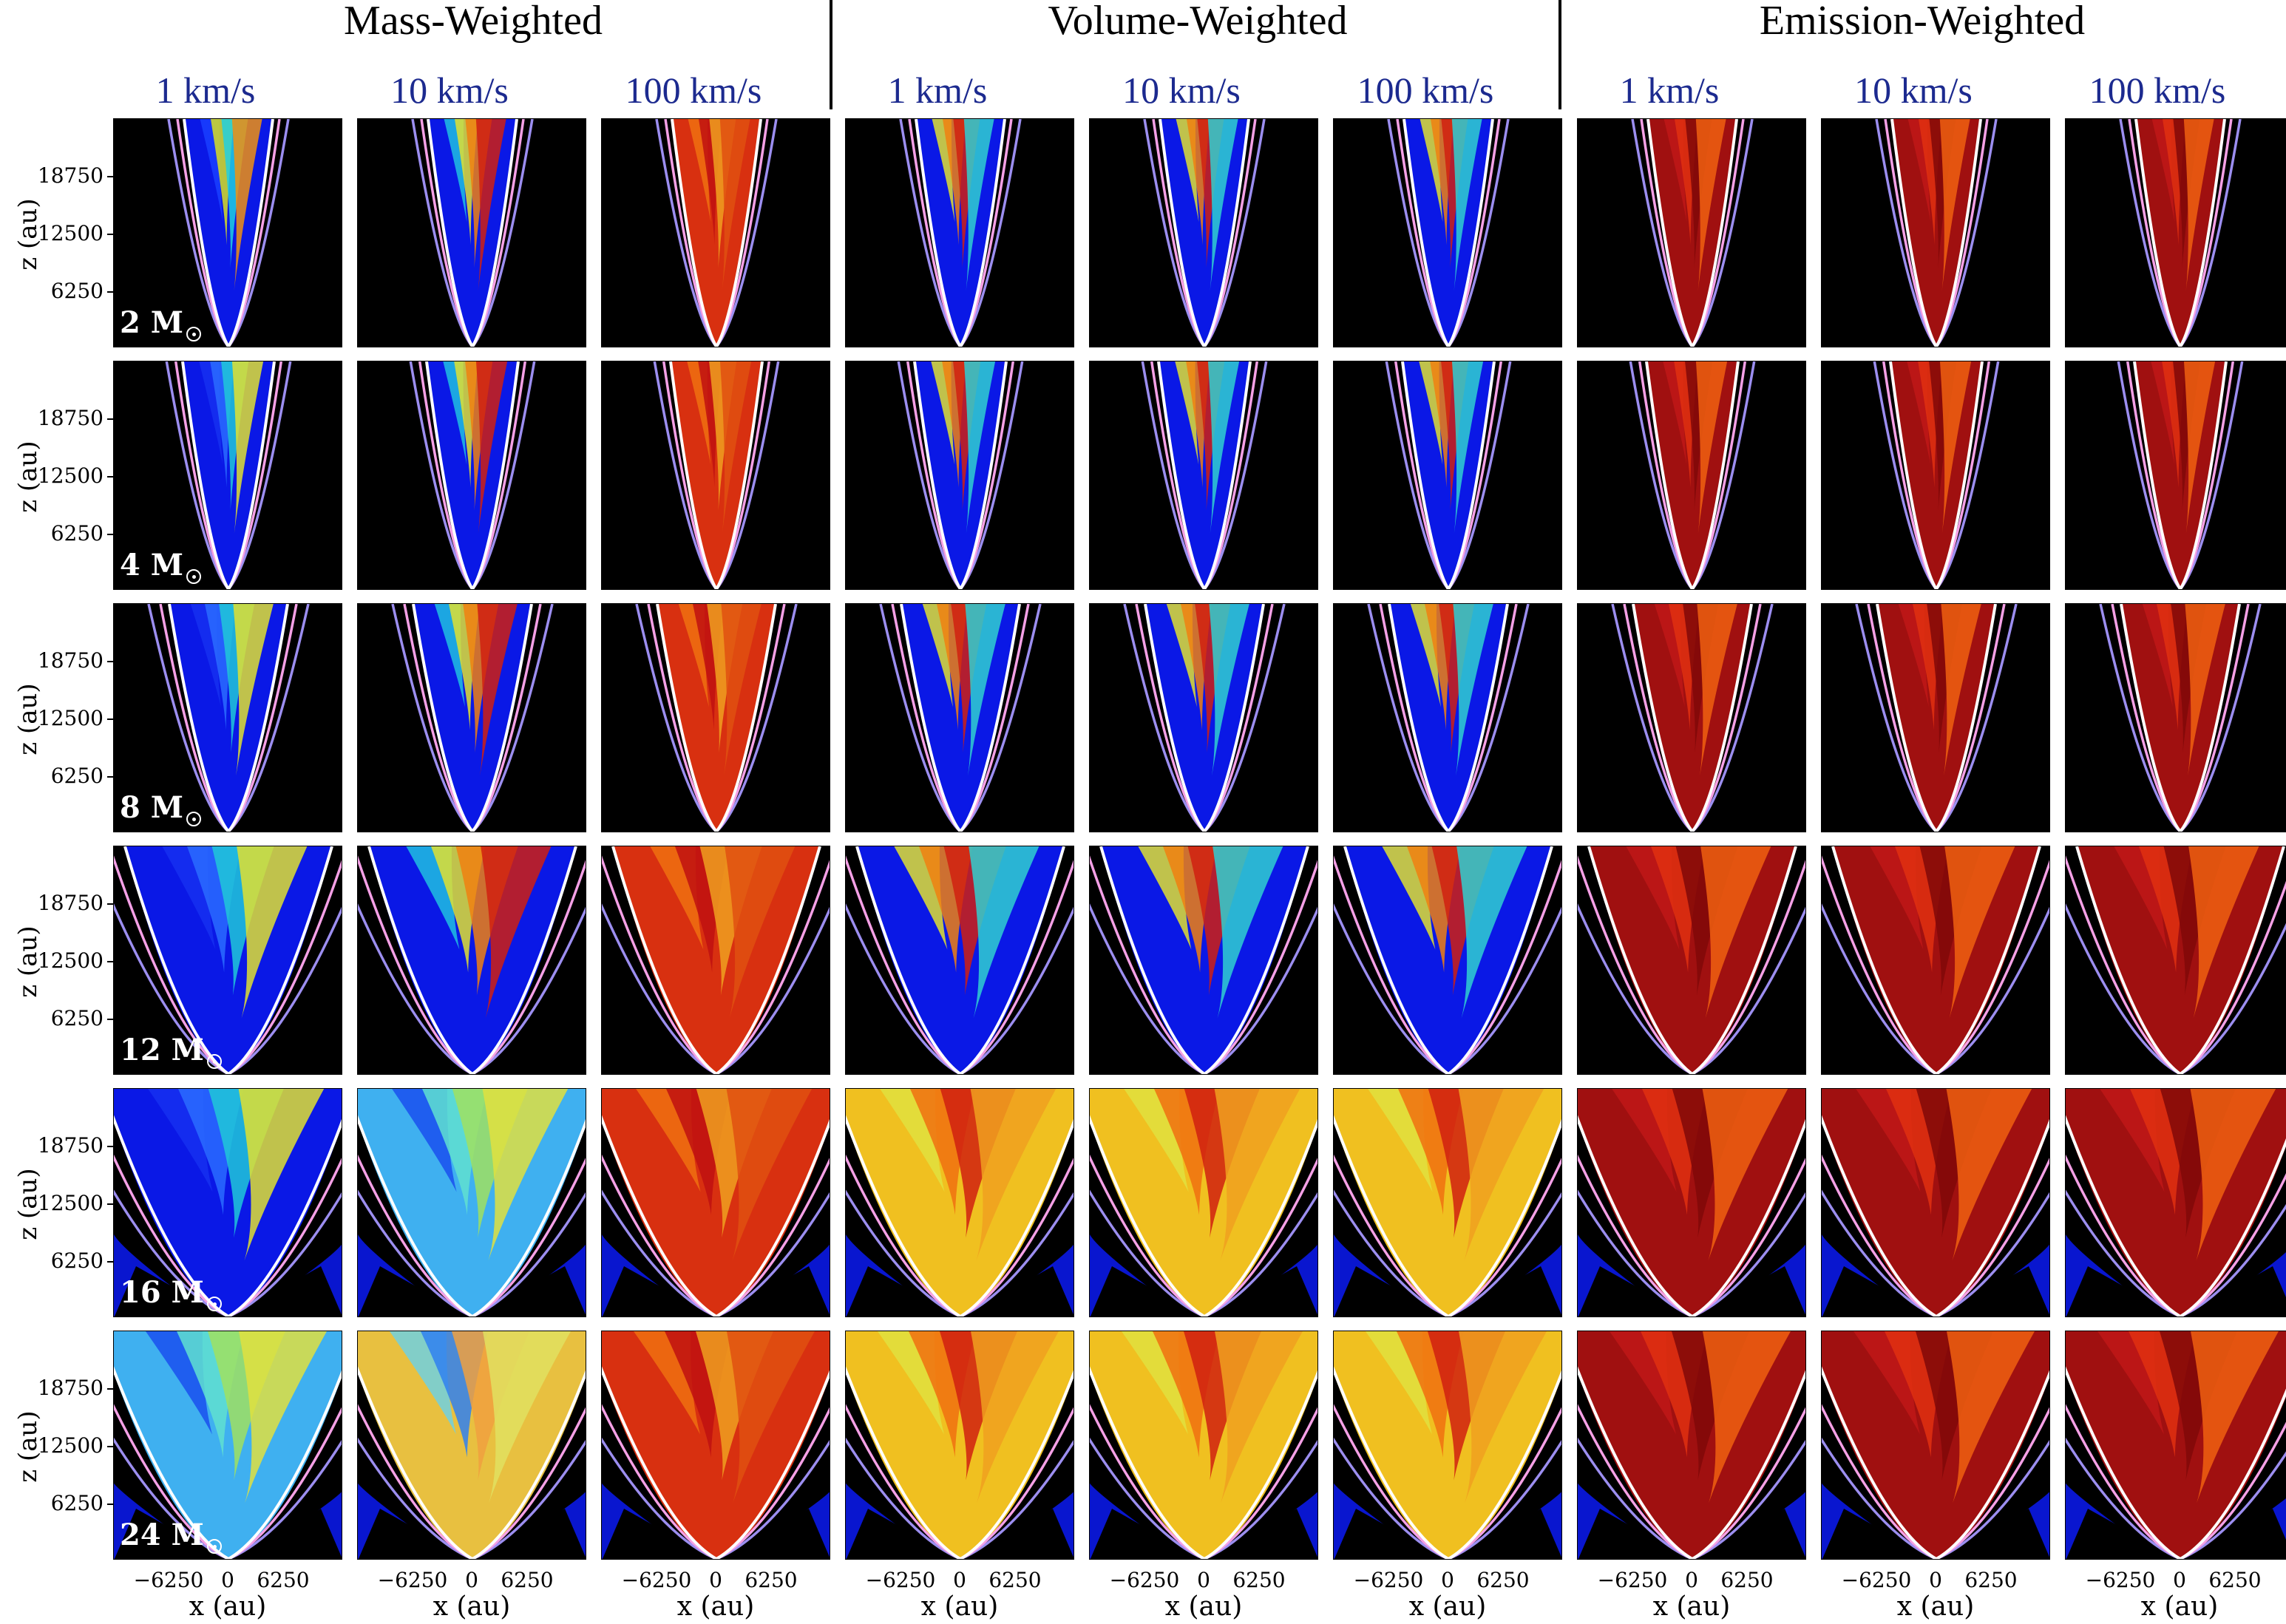  Describe the element at coordinates (227, 1580) in the screenshot. I see `x-tick-label: 0` at that location.